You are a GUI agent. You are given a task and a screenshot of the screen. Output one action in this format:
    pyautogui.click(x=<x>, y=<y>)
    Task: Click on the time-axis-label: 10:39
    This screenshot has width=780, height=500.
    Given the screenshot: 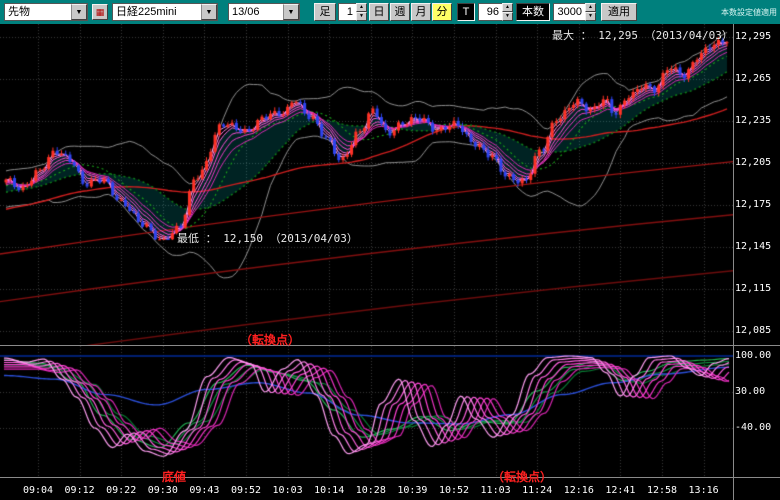 What is the action you would take?
    pyautogui.click(x=412, y=490)
    